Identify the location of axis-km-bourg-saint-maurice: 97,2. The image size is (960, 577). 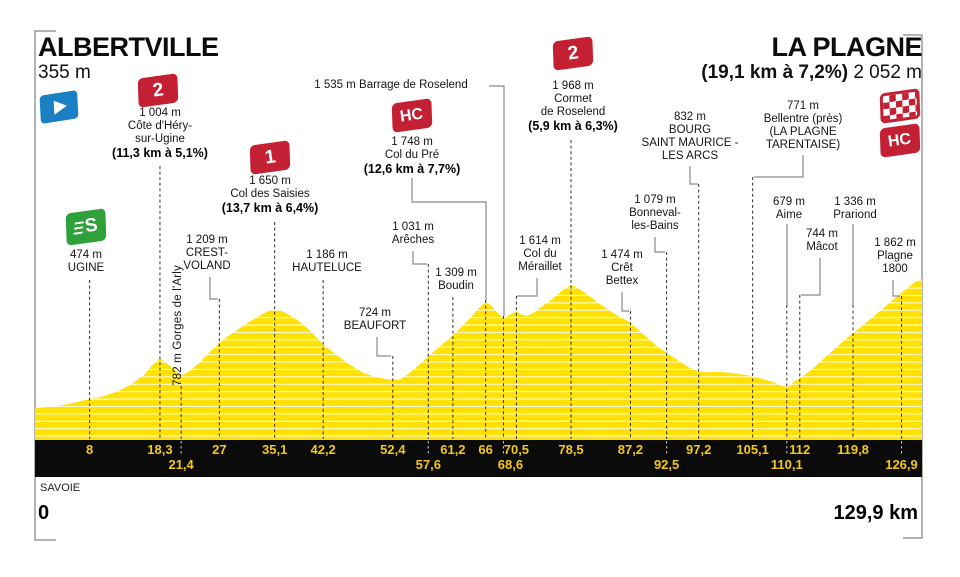
(699, 449).